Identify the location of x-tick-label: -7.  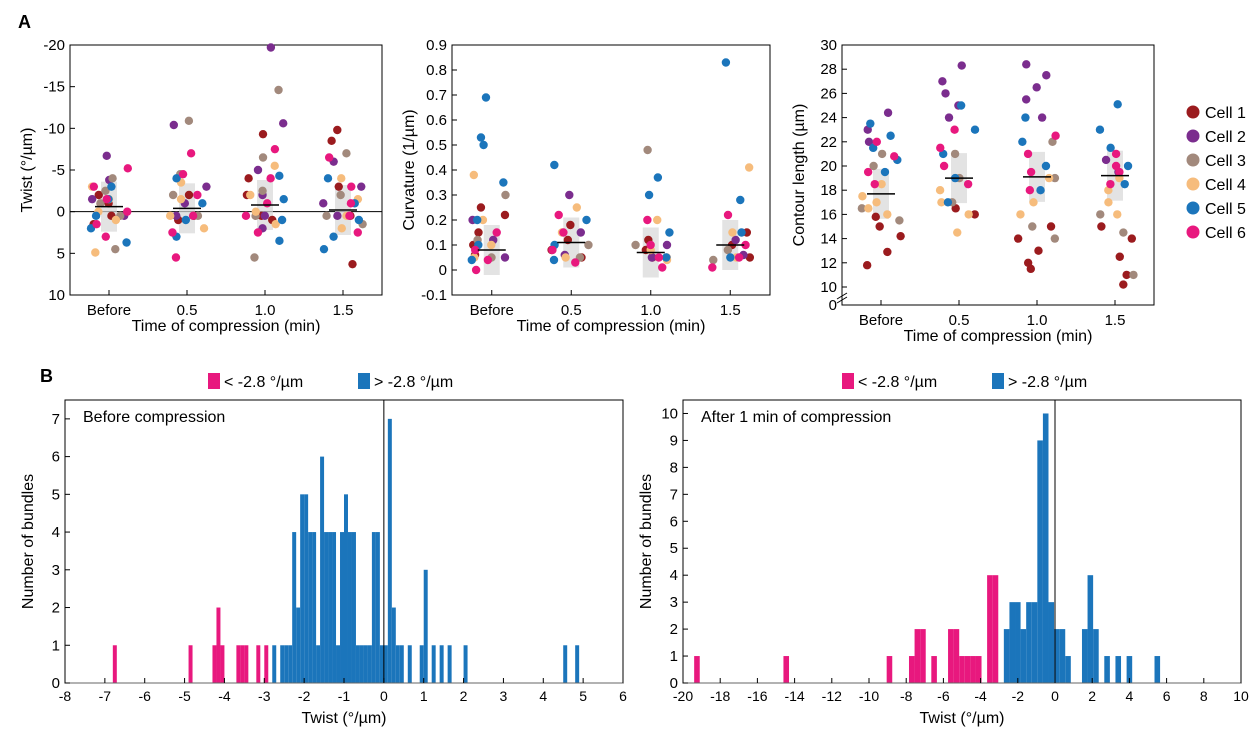
(105, 696).